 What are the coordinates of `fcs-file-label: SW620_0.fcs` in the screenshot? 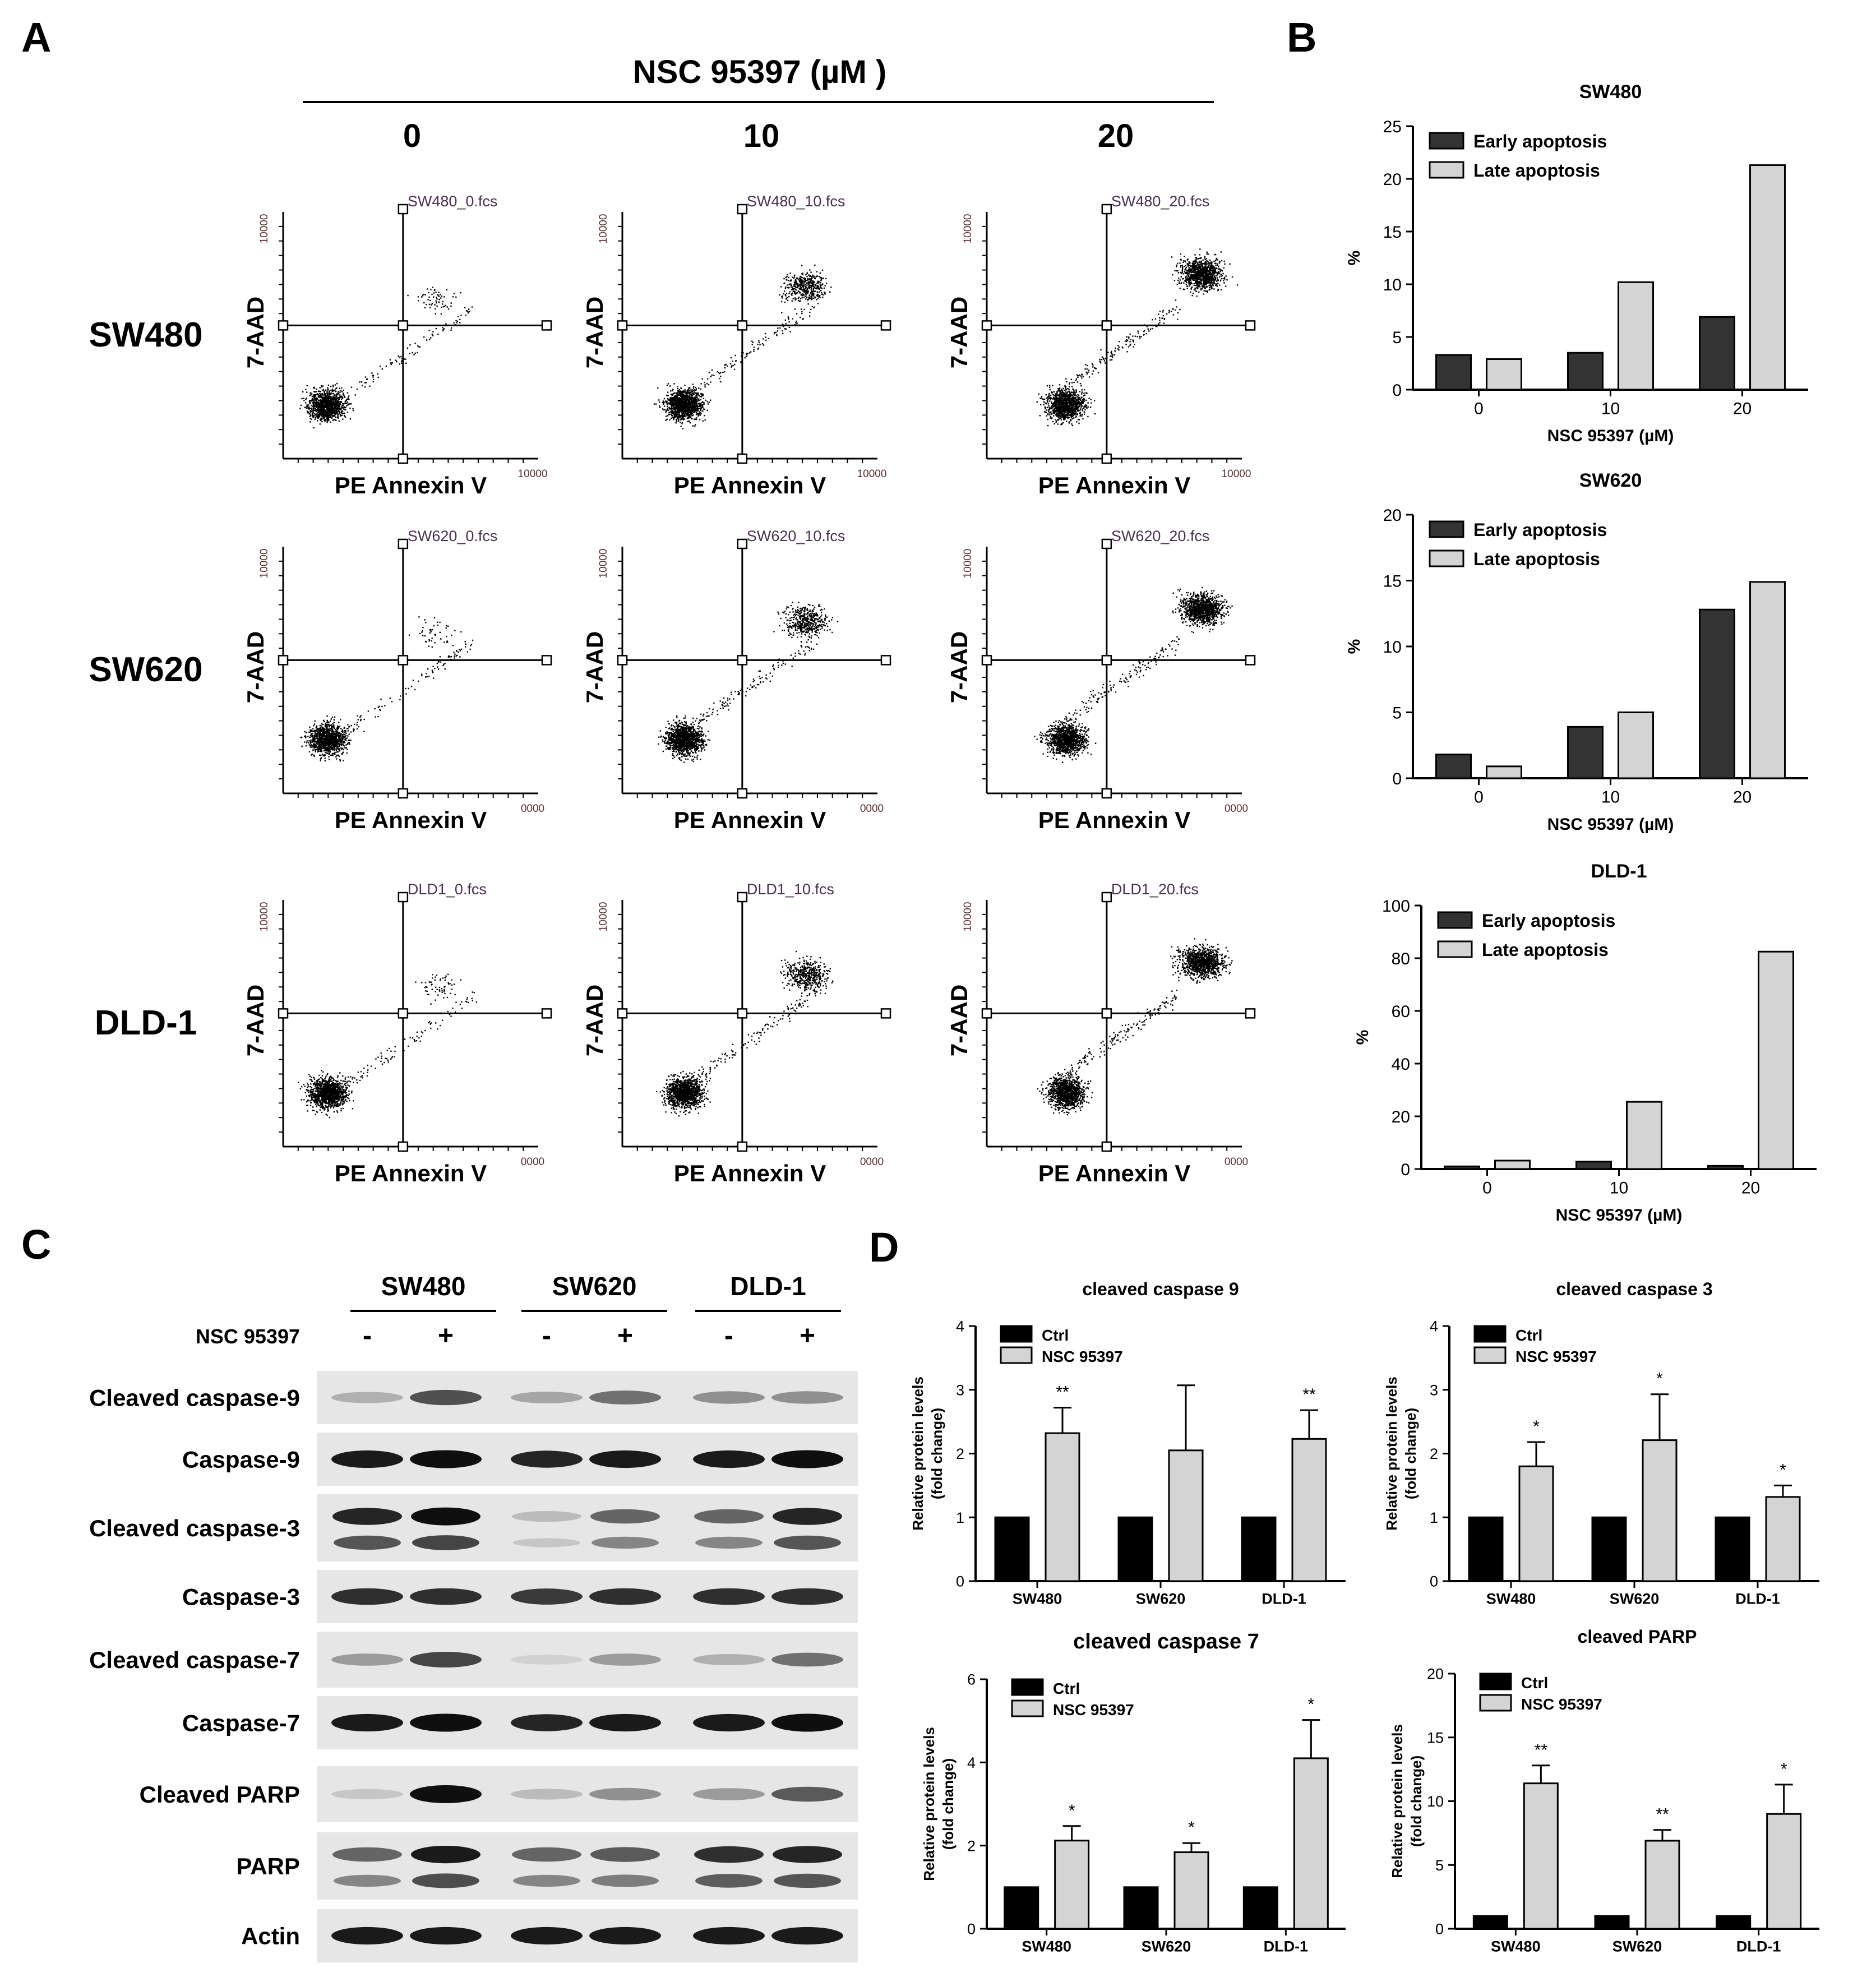 It's located at (453, 536).